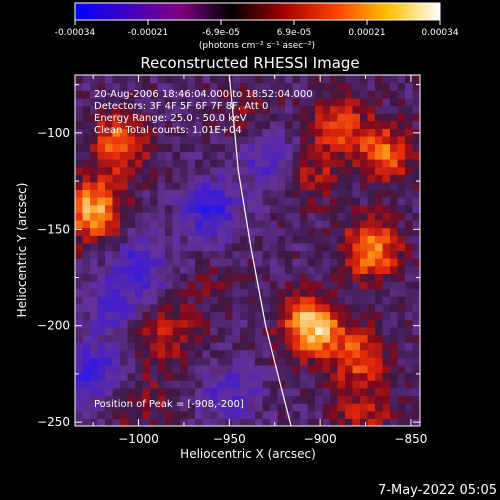 This screenshot has width=500, height=500. What do you see at coordinates (437, 490) in the screenshot?
I see `footer-date: 7-May-2022 05:05` at bounding box center [437, 490].